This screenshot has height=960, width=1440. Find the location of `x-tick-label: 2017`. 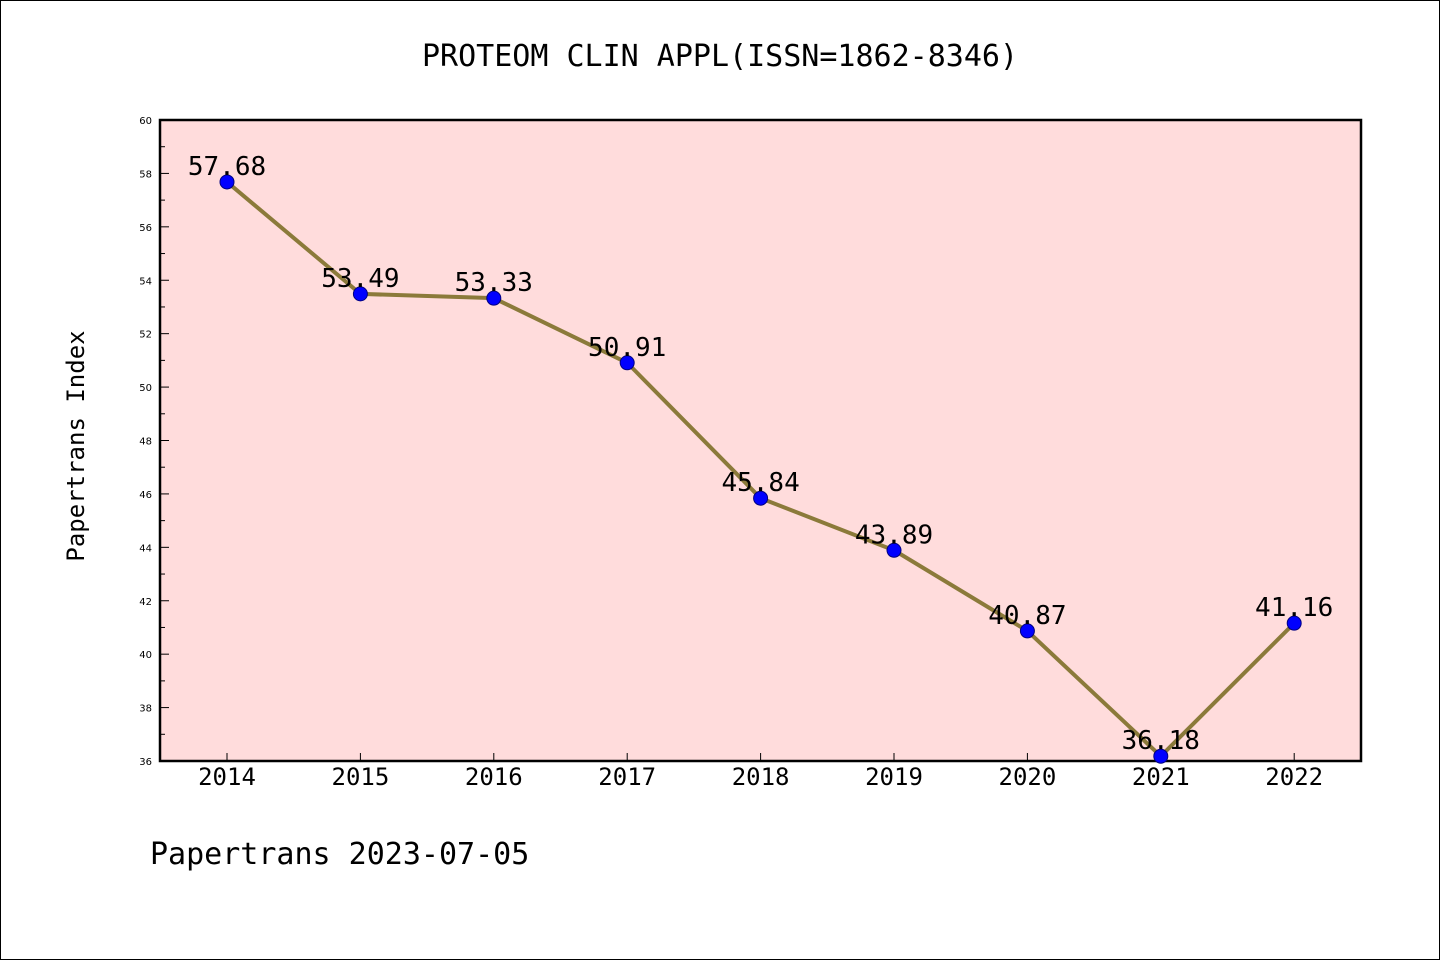

x-tick-label: 2017 is located at coordinates (627, 777).